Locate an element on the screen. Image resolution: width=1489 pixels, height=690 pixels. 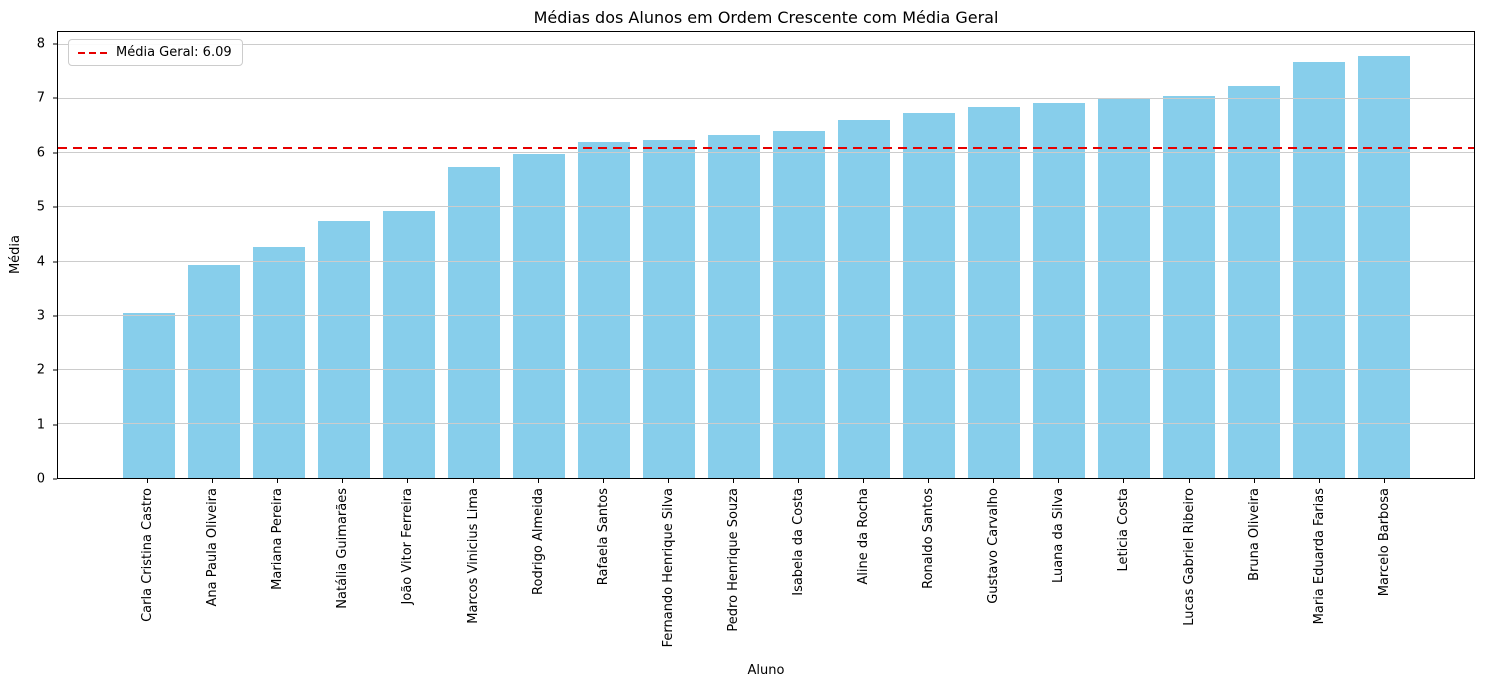
bar-marcelo-barbosa is located at coordinates (1383, 266).